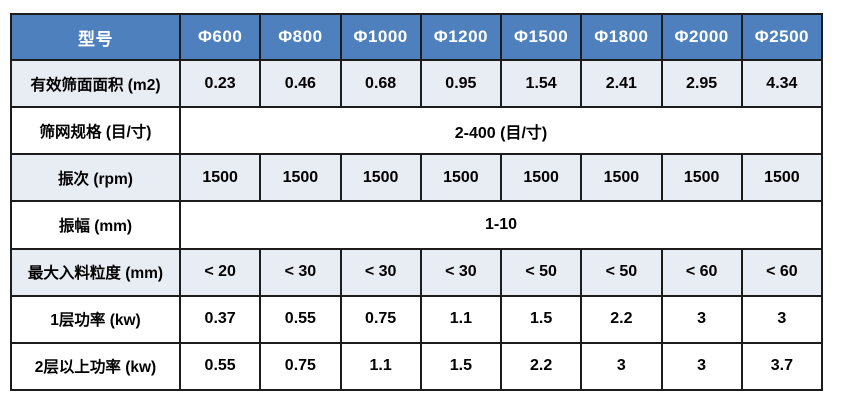  What do you see at coordinates (95, 272) in the screenshot?
I see `row-label: 最大入料粒度 (mm)` at bounding box center [95, 272].